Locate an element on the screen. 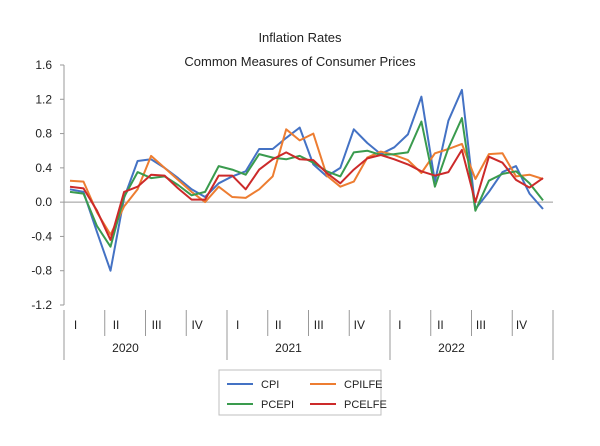 Image resolution: width=600 pixels, height=446 pixels. y-tick-label: 0.4 is located at coordinates (43, 168).